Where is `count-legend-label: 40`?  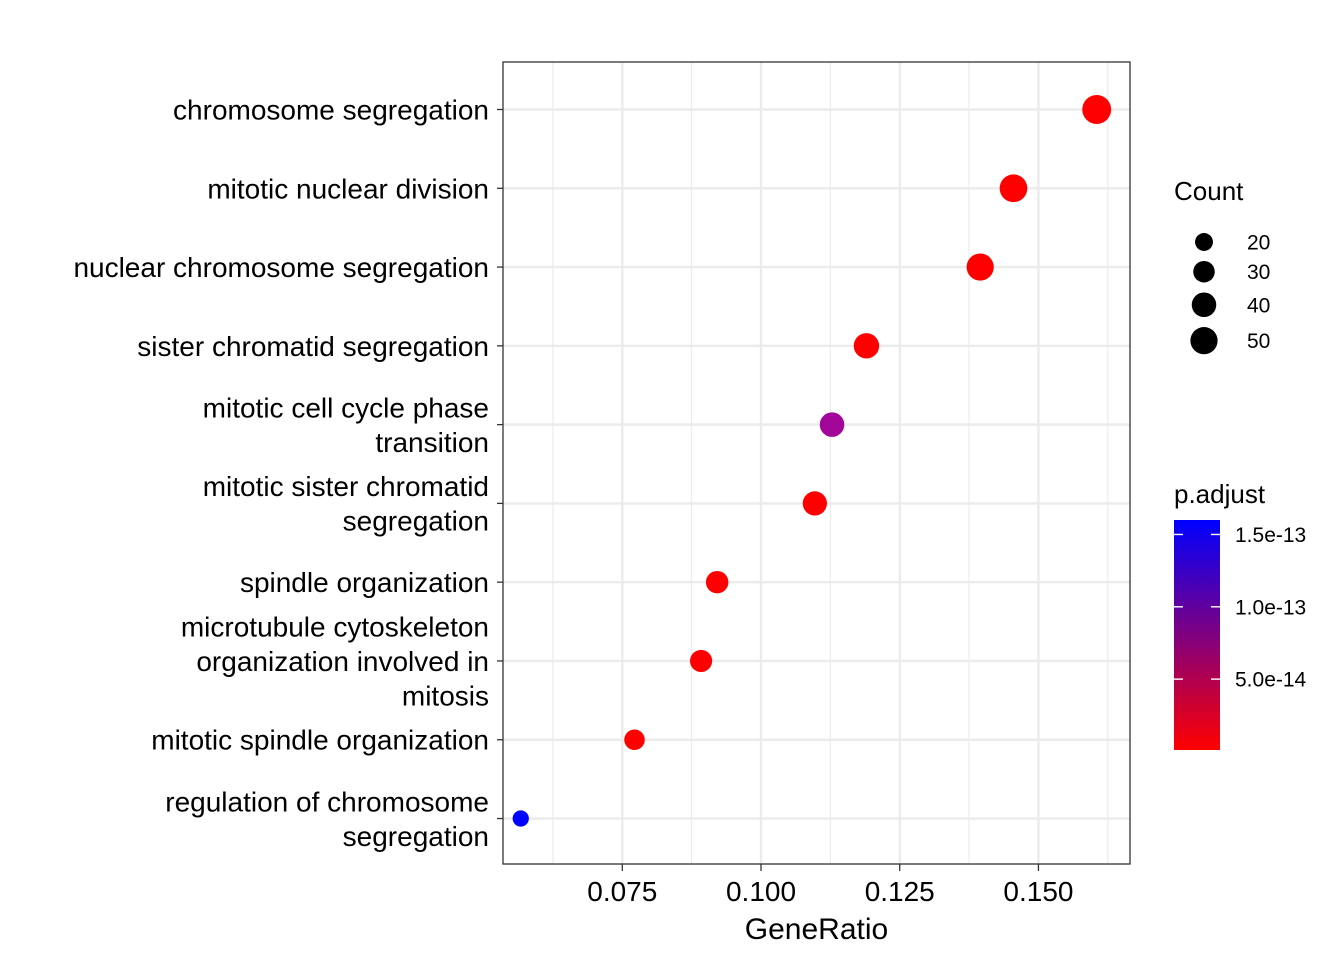
count-legend-label: 40 is located at coordinates (1258, 305).